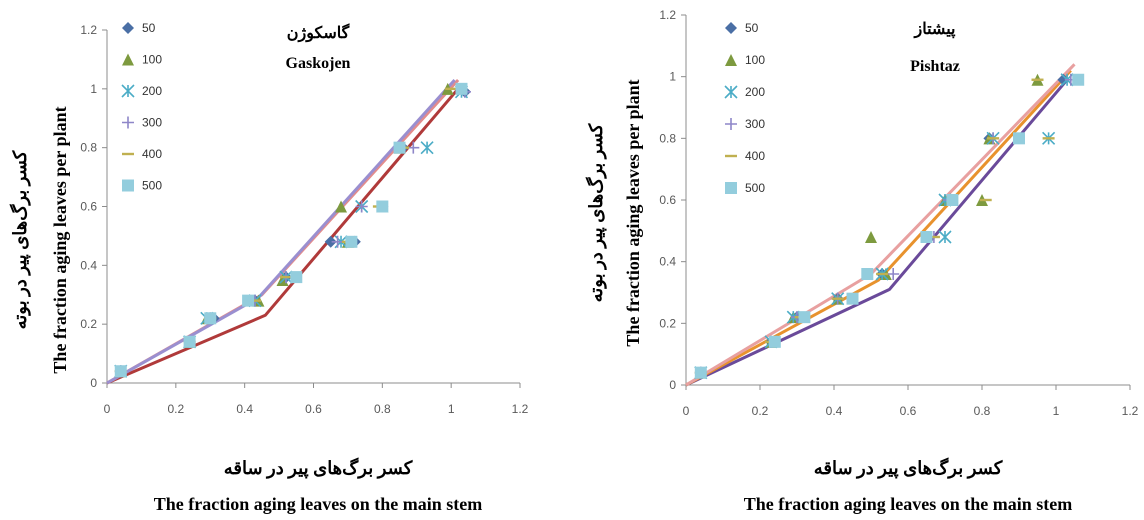 The width and height of the screenshot is (1144, 520). Describe the element at coordinates (667, 138) in the screenshot. I see `y-tick-label: 0.8` at that location.